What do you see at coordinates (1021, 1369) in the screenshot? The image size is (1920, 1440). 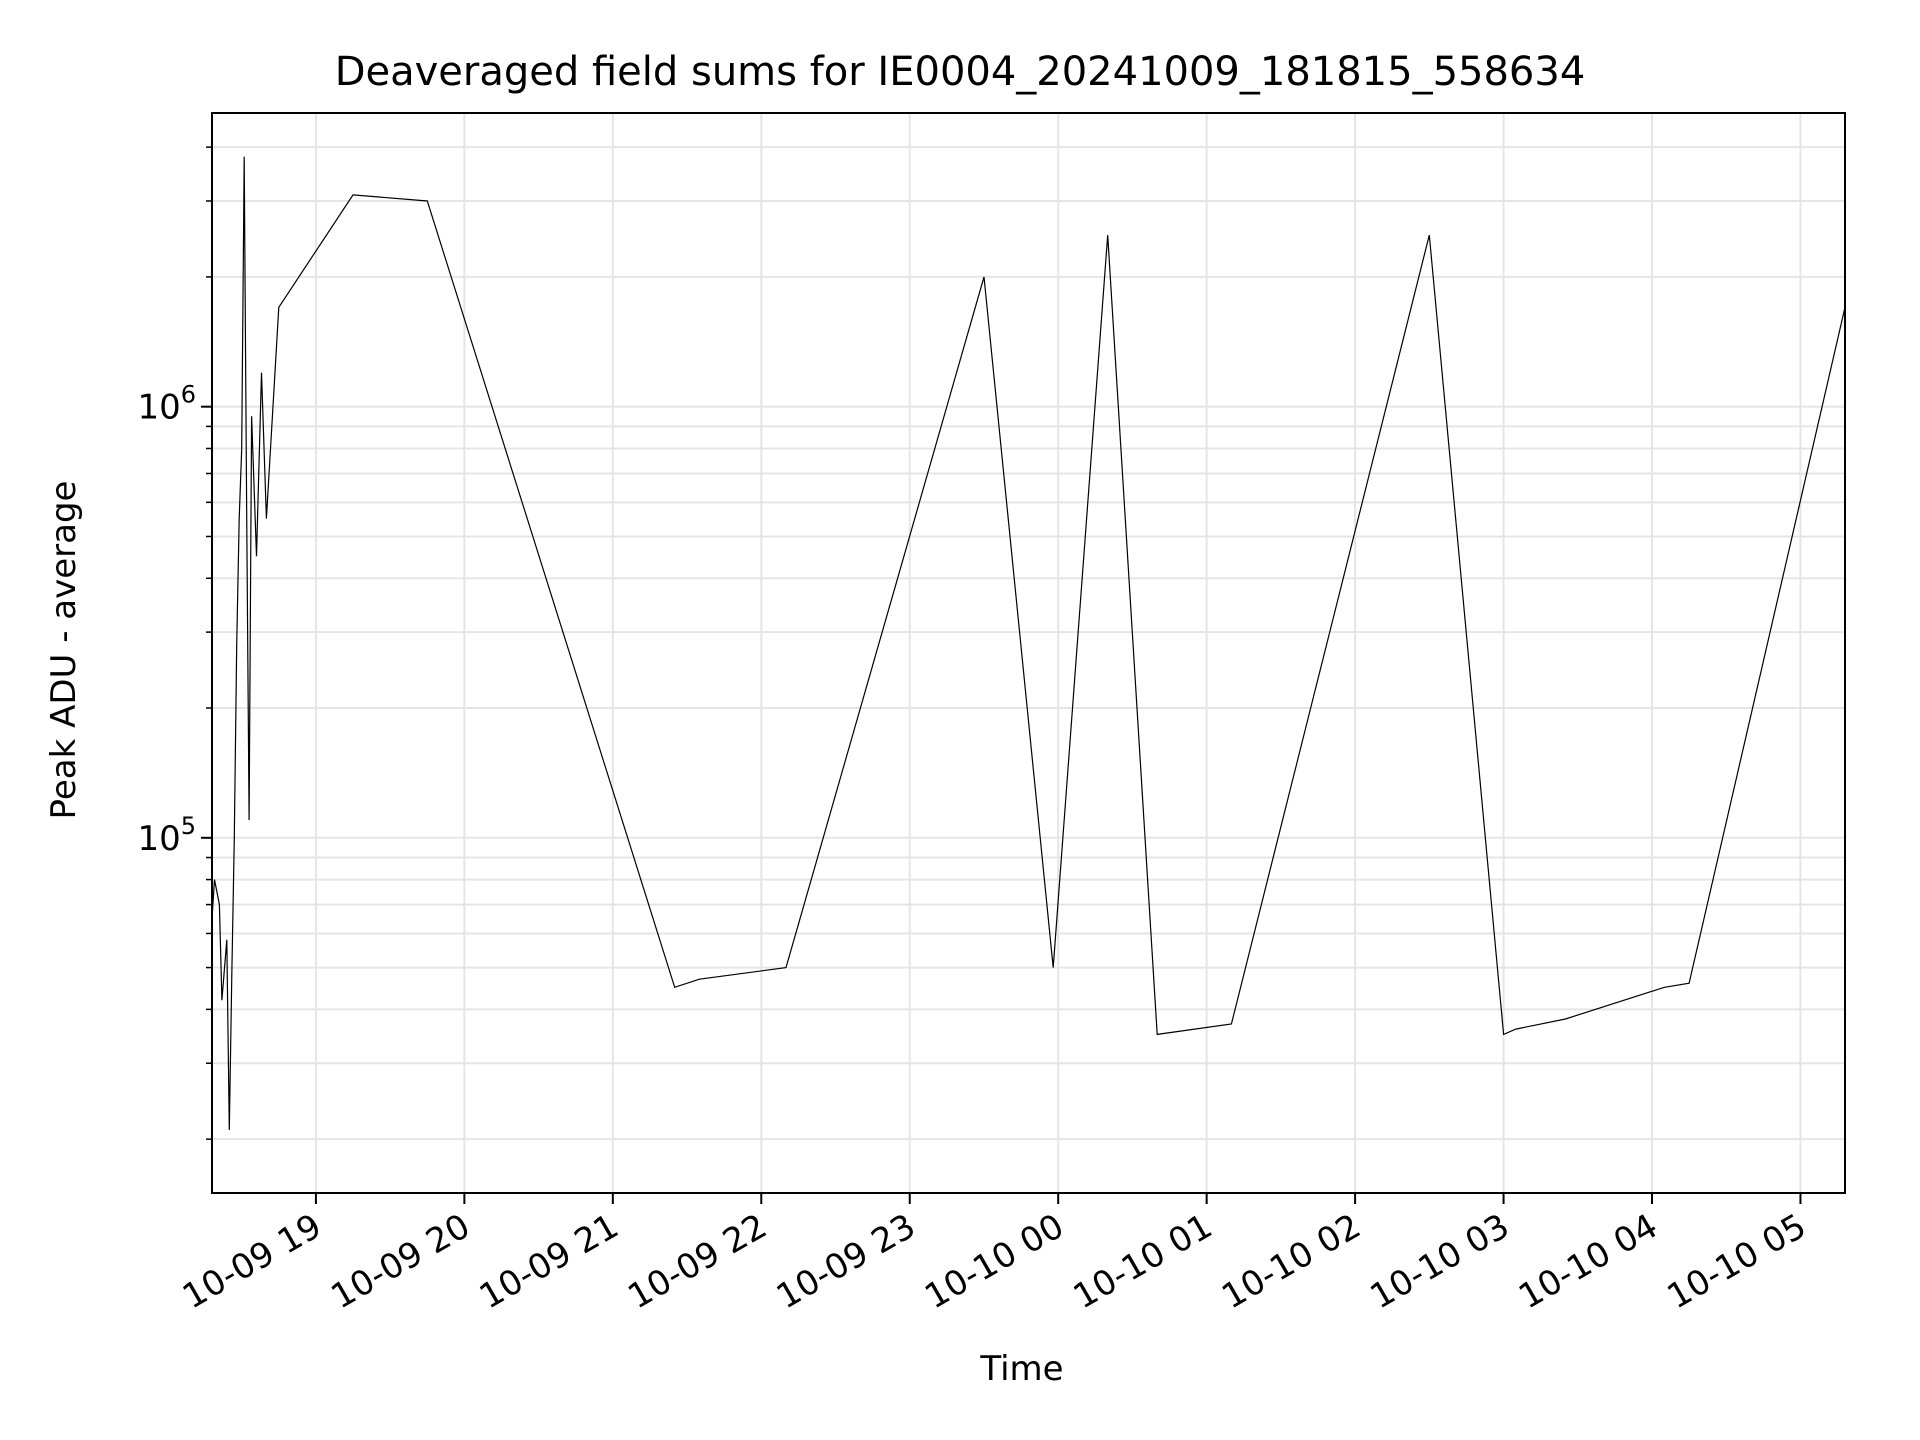 I see `x-axis-label: Time` at bounding box center [1021, 1369].